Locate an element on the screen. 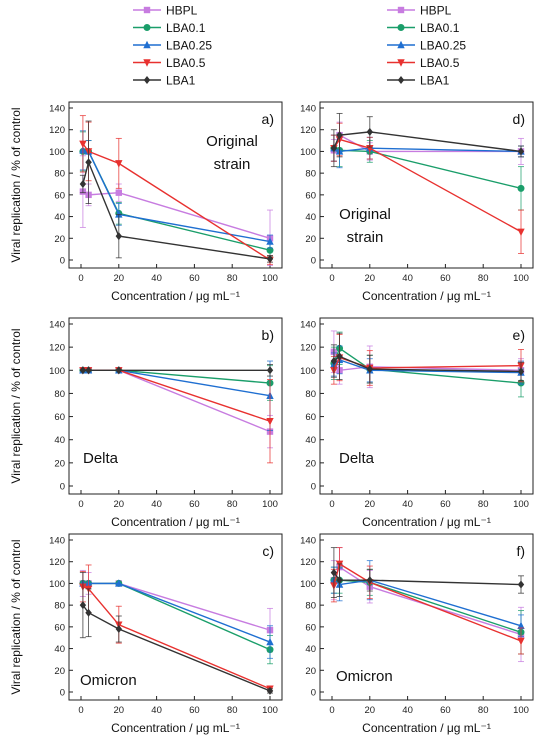  legend-label: HBPL is located at coordinates (182, 11).